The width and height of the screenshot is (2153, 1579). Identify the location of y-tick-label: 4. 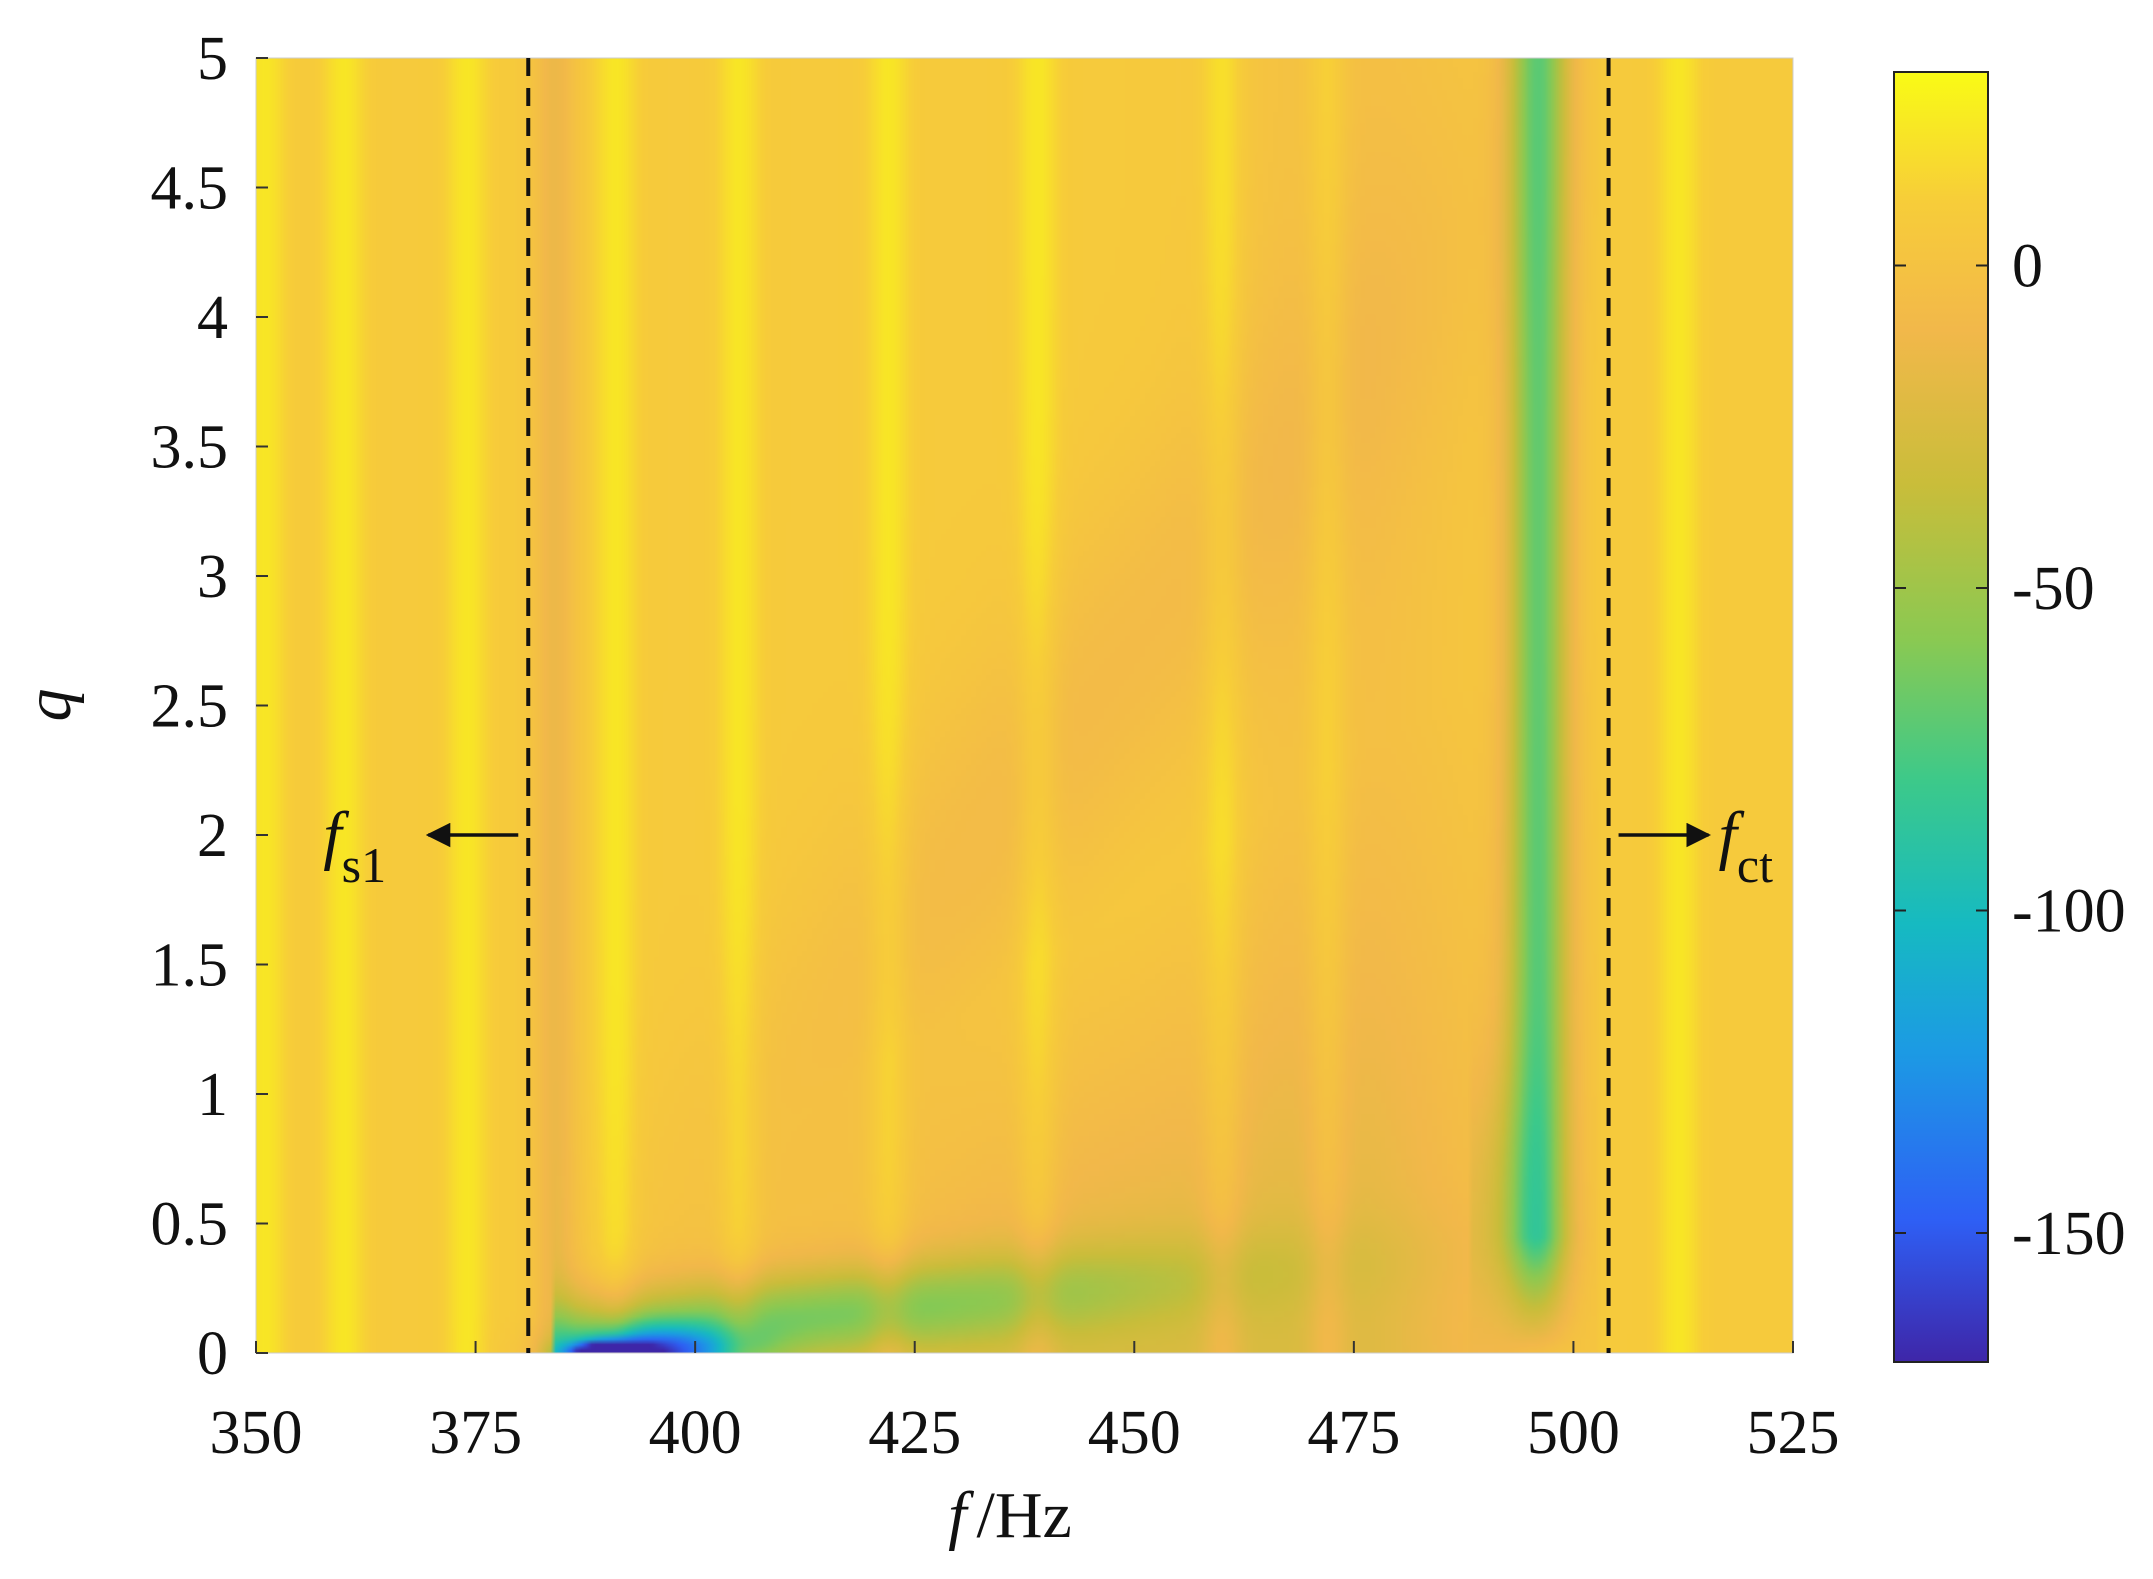
(212, 318).